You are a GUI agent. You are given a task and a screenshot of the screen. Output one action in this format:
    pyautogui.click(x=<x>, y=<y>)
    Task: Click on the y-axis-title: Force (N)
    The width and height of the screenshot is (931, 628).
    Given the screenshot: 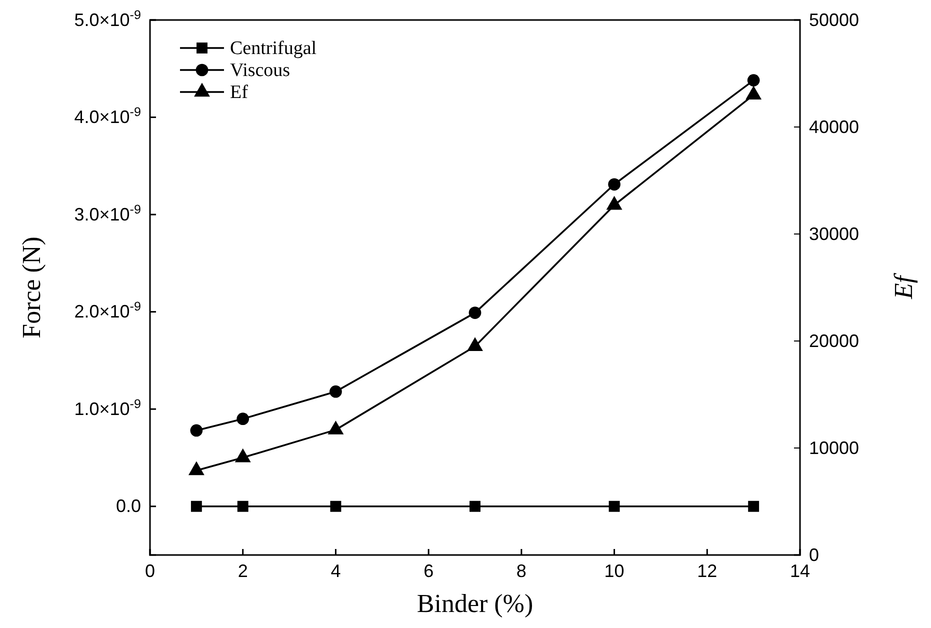 What is the action you would take?
    pyautogui.click(x=31, y=287)
    